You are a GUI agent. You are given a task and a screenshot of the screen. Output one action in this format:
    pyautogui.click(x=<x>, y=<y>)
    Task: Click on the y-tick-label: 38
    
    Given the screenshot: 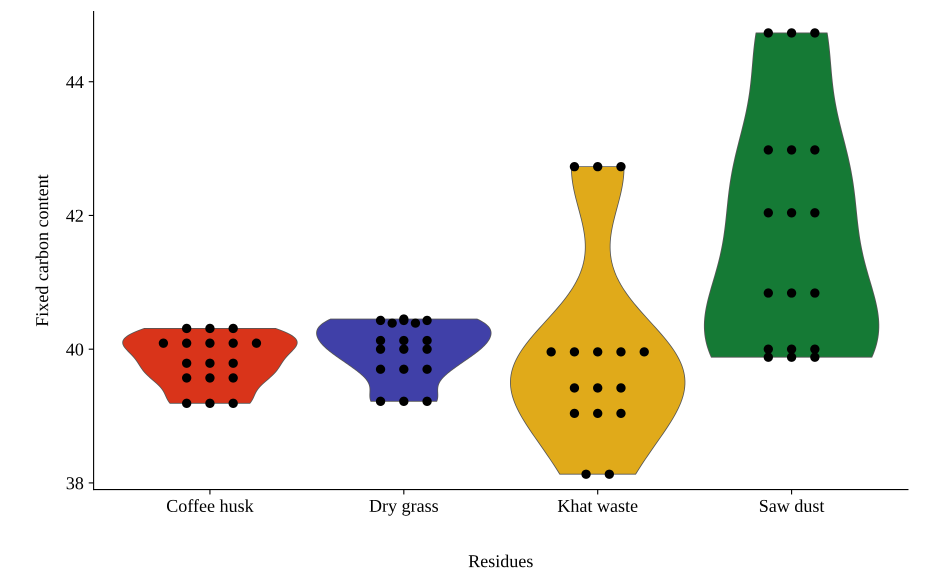 What is the action you would take?
    pyautogui.click(x=75, y=483)
    